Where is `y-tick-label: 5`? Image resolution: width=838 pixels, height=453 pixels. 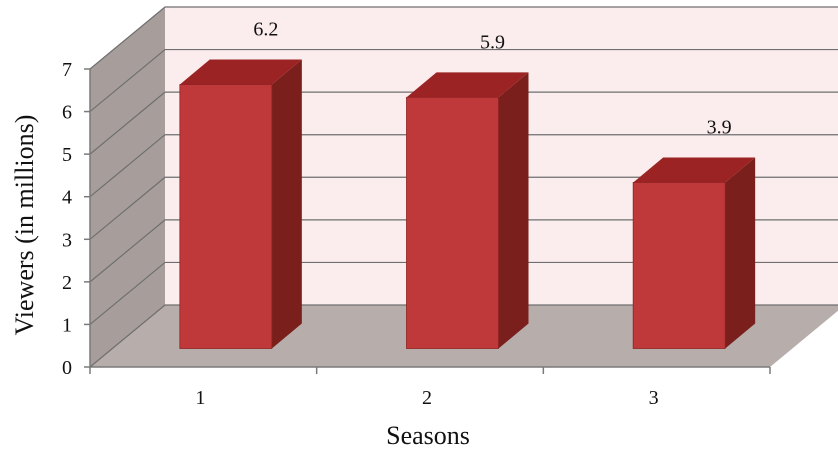 y-tick-label: 5 is located at coordinates (67, 155).